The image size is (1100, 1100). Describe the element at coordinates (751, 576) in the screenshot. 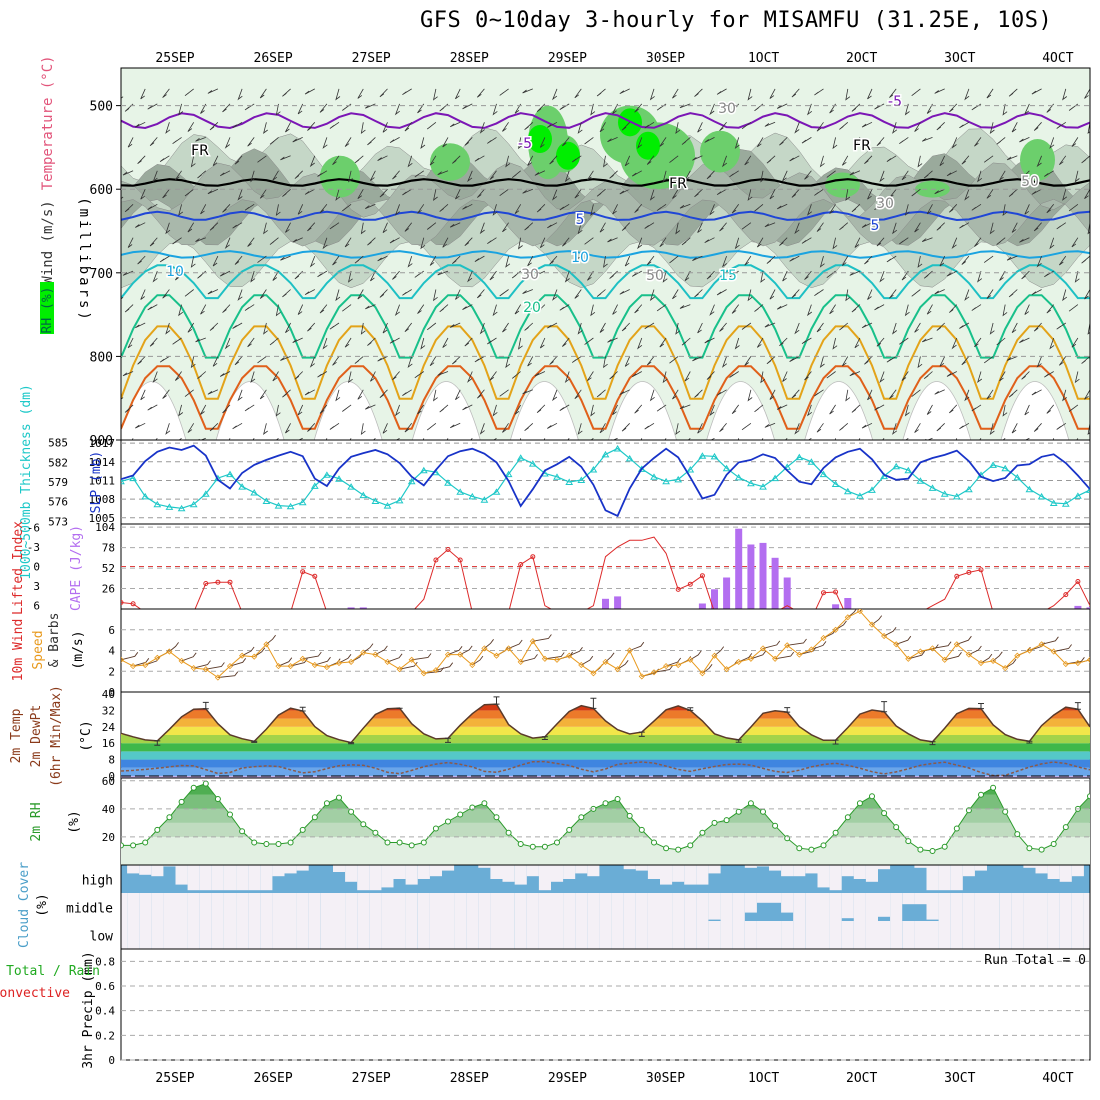

I see `cape-bar` at that location.